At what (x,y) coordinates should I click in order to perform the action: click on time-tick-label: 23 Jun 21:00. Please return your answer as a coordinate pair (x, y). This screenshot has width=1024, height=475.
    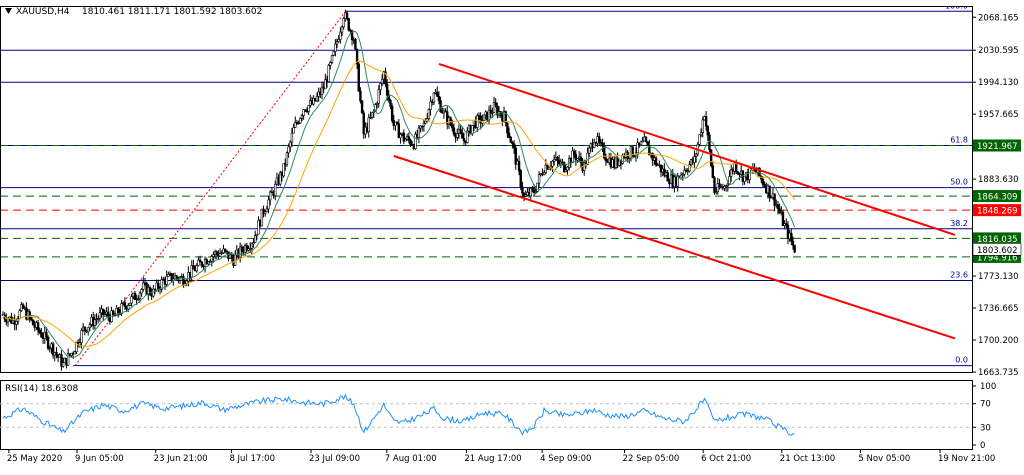
    Looking at the image, I should click on (181, 459).